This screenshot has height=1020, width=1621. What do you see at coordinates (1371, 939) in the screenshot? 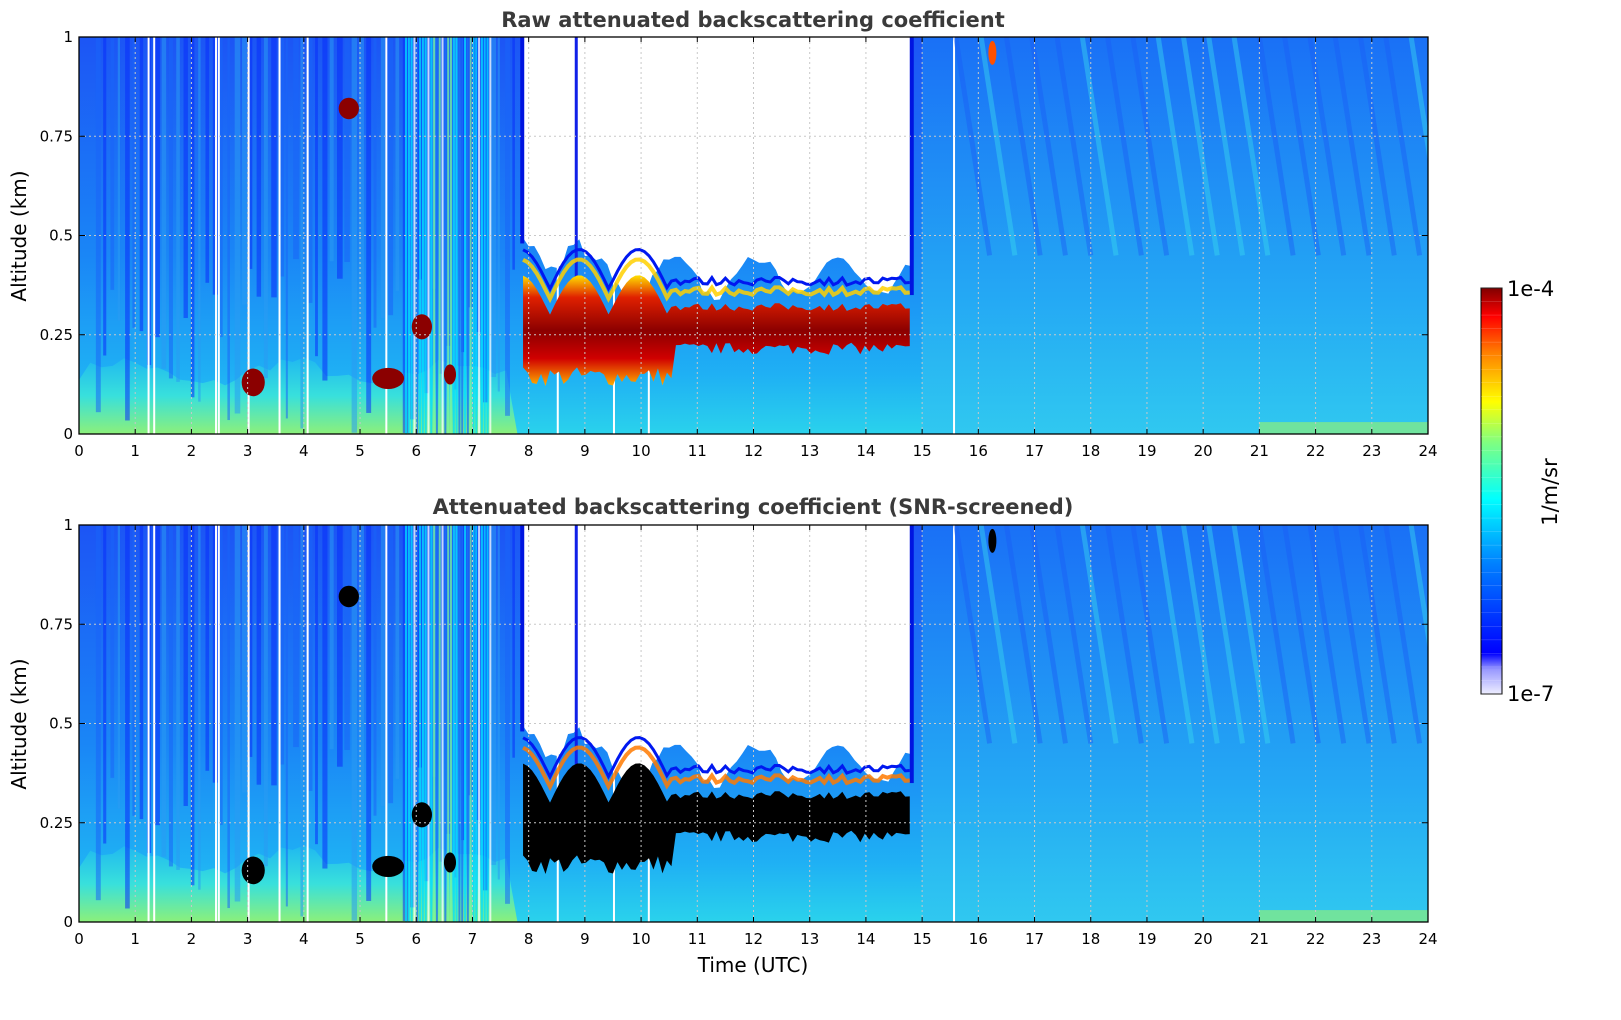
I see `x-tick-label: 23` at bounding box center [1371, 939].